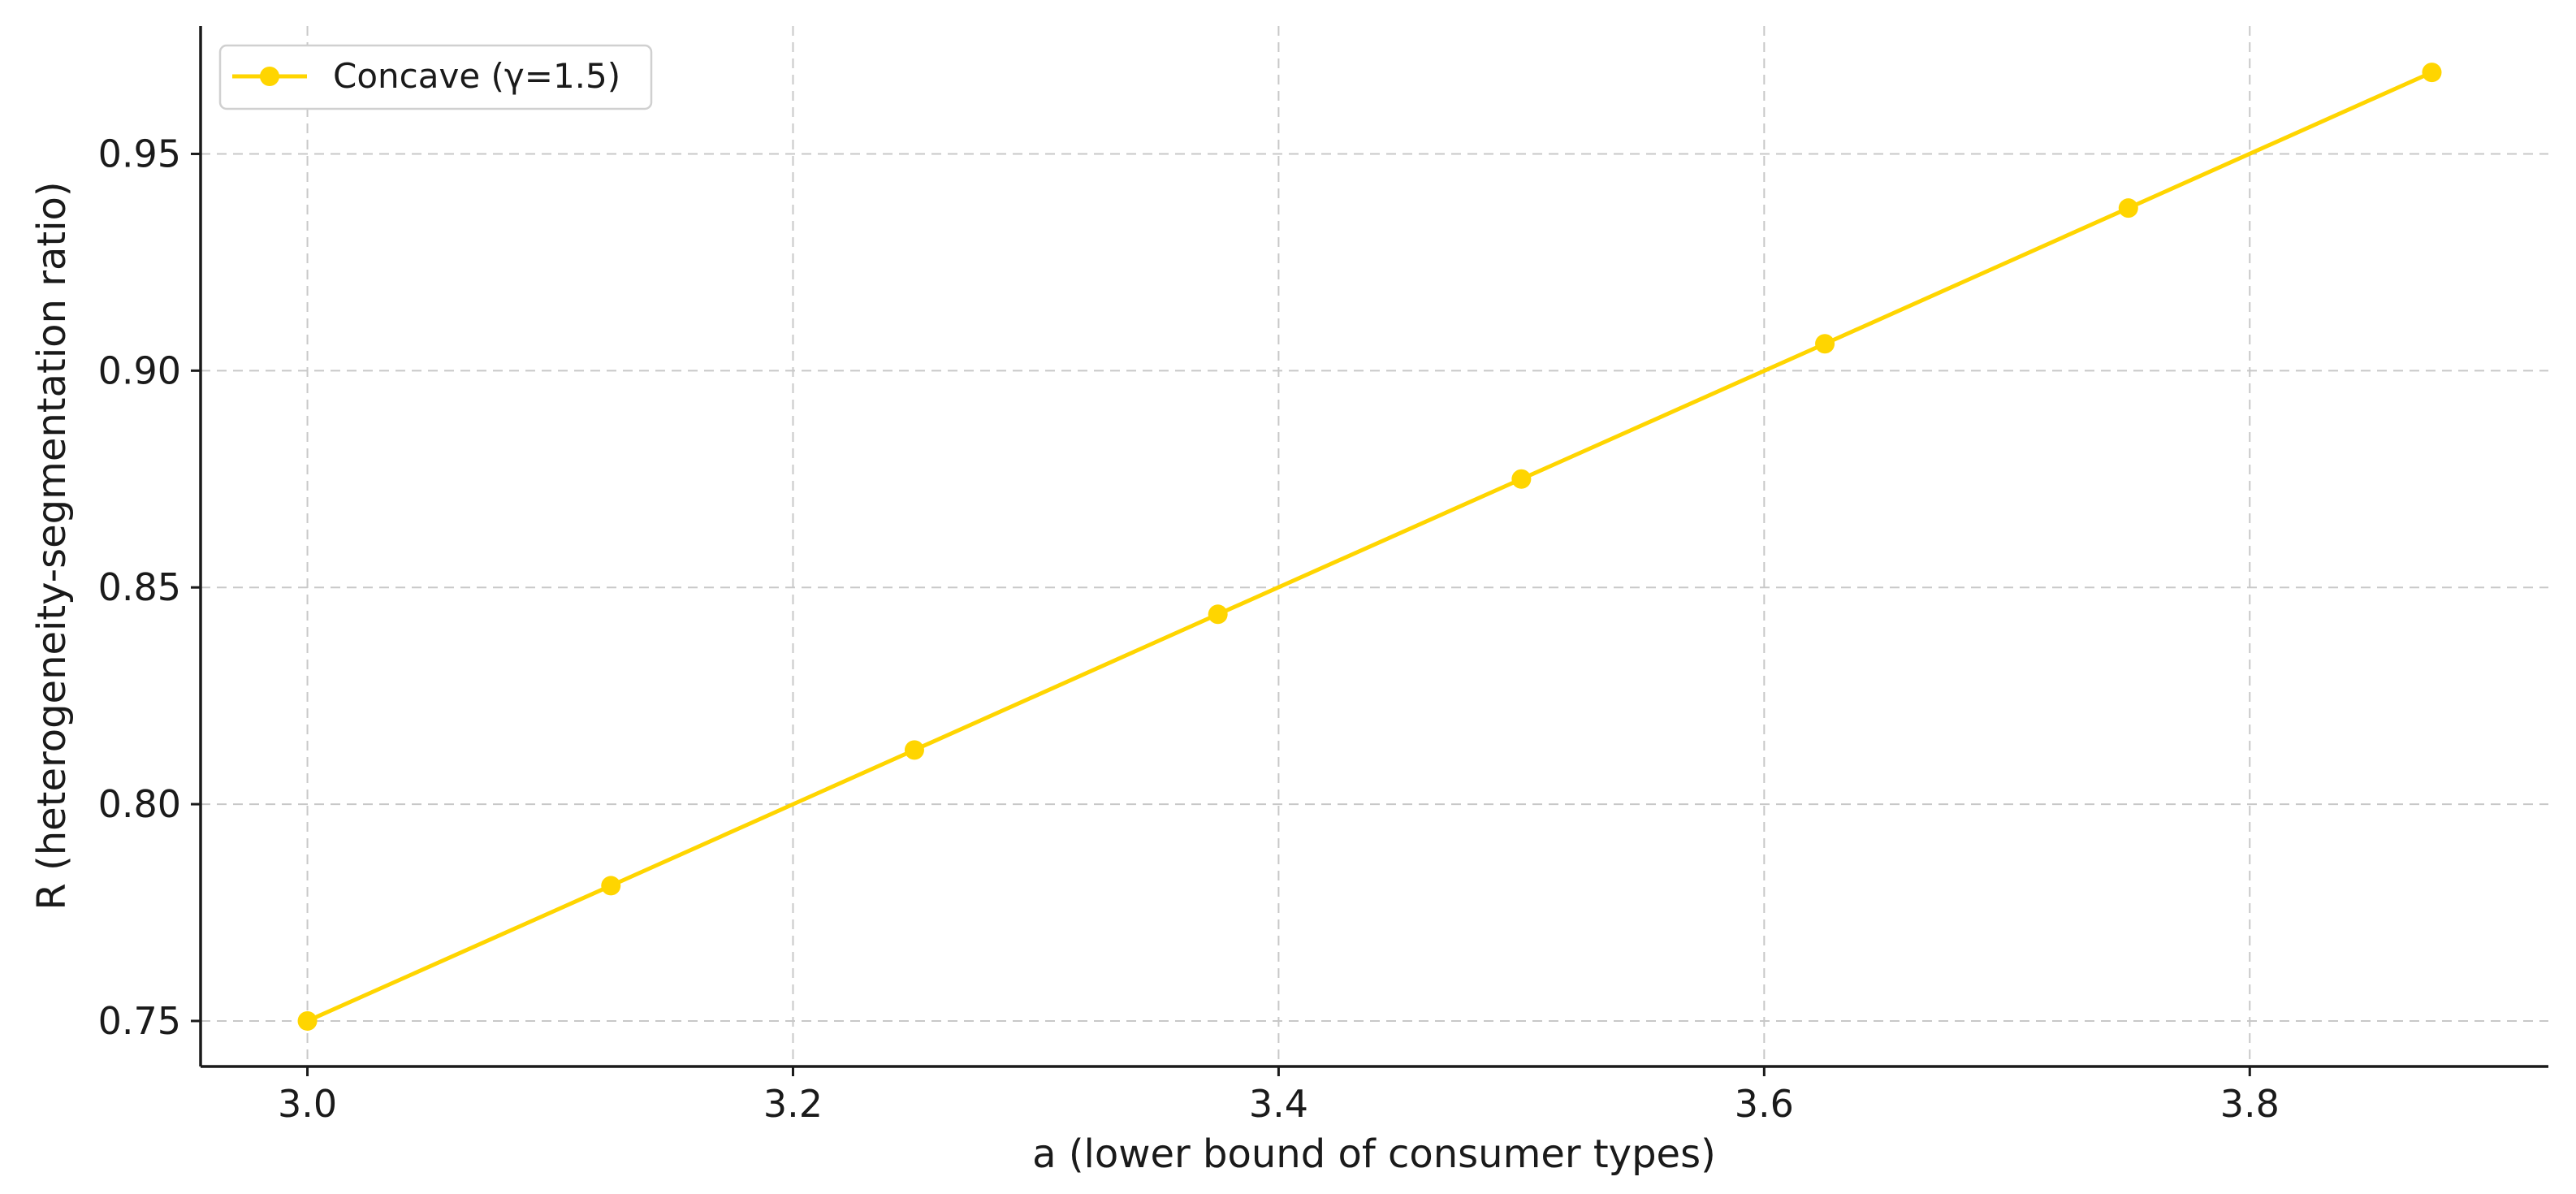  I want to click on x-tick-label: 3.0, so click(308, 1104).